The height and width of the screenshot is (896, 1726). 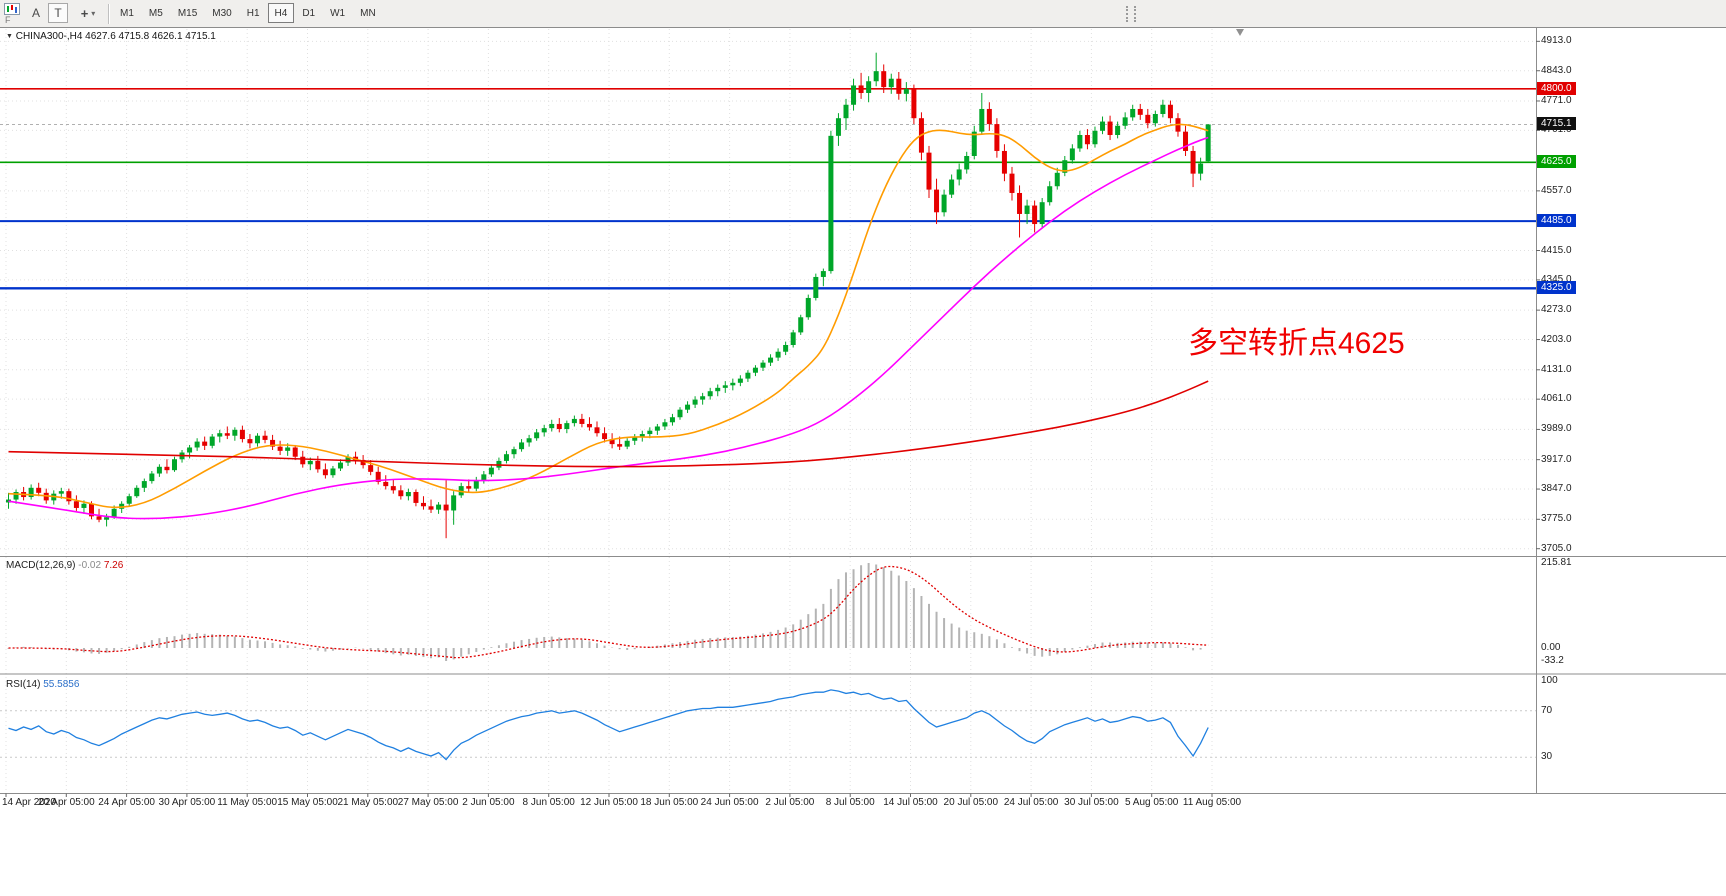 I want to click on macd-name: MACD(12,26,9), so click(x=41, y=565).